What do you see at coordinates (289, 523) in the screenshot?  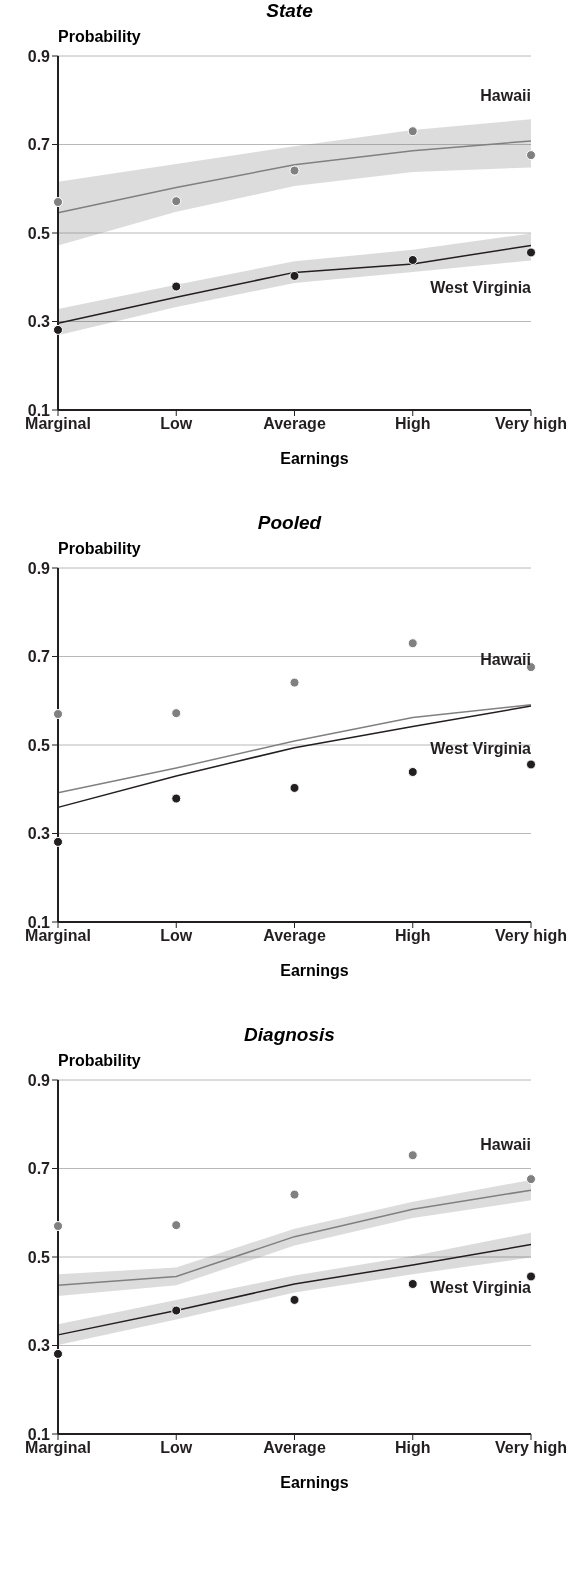 I see `chart-title: Pooled` at bounding box center [289, 523].